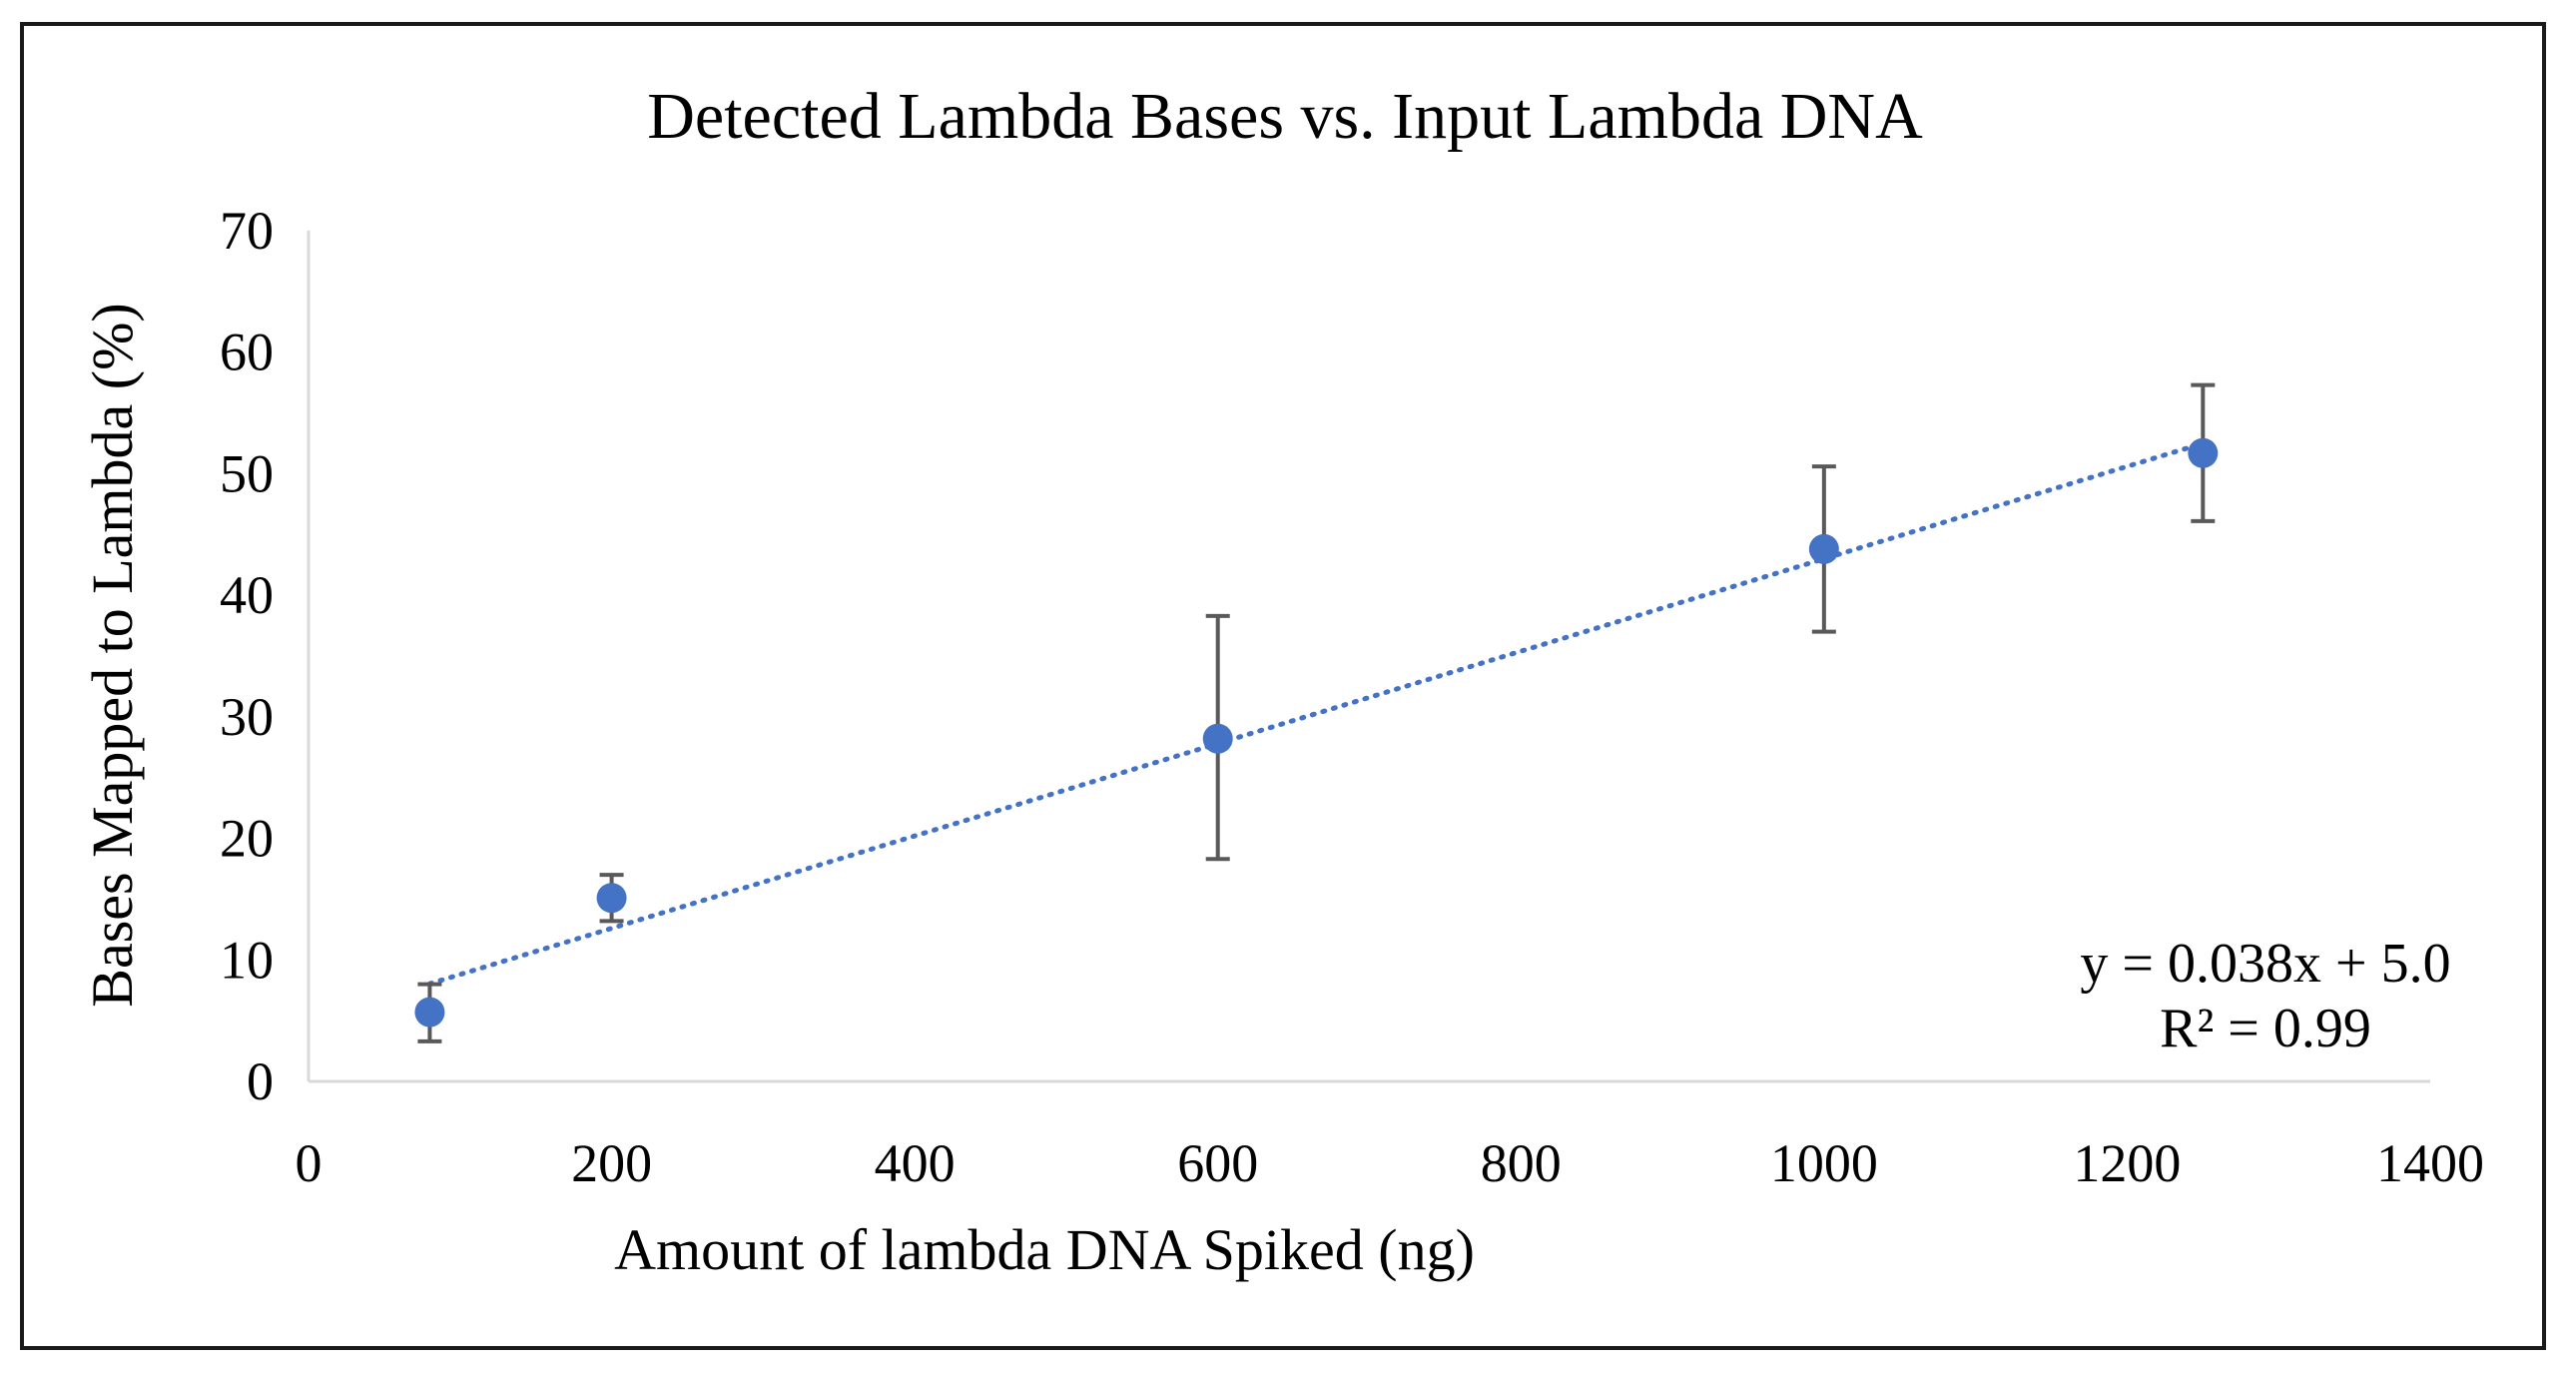 The width and height of the screenshot is (2576, 1375). Describe the element at coordinates (916, 1163) in the screenshot. I see `x-tick-label: 400` at that location.